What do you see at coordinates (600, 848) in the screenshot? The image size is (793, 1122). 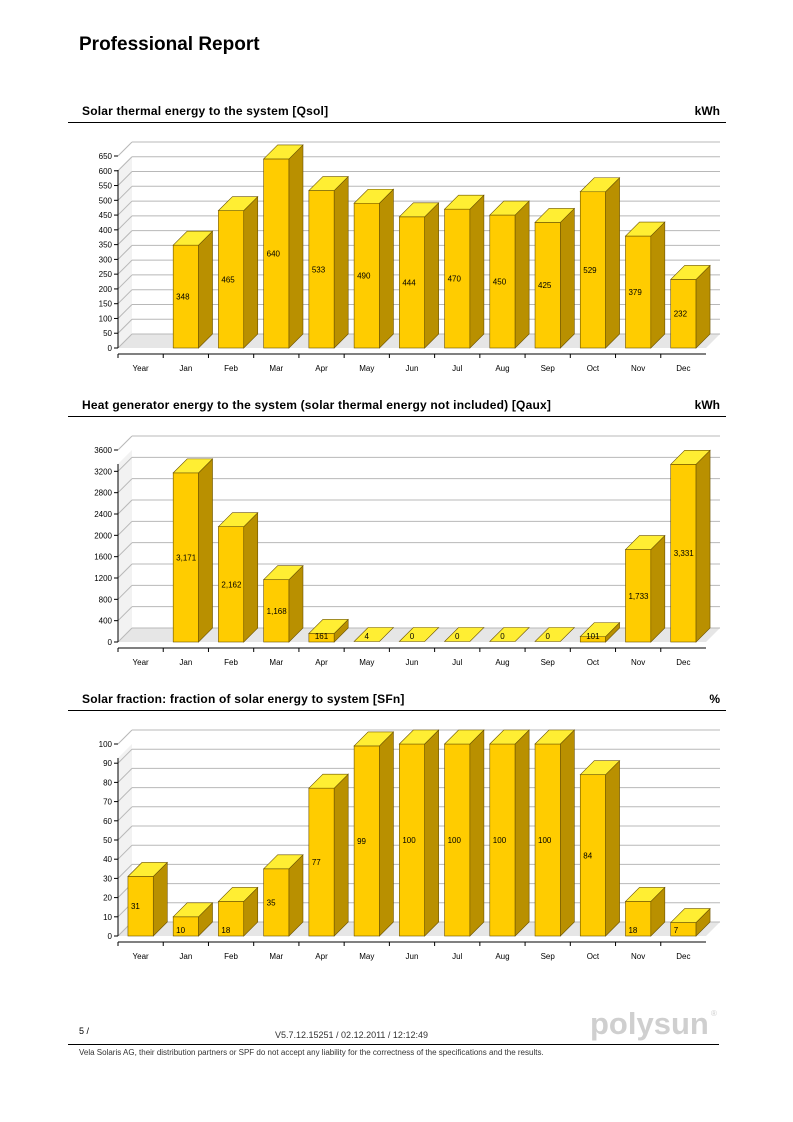 I see `bar: 84` at bounding box center [600, 848].